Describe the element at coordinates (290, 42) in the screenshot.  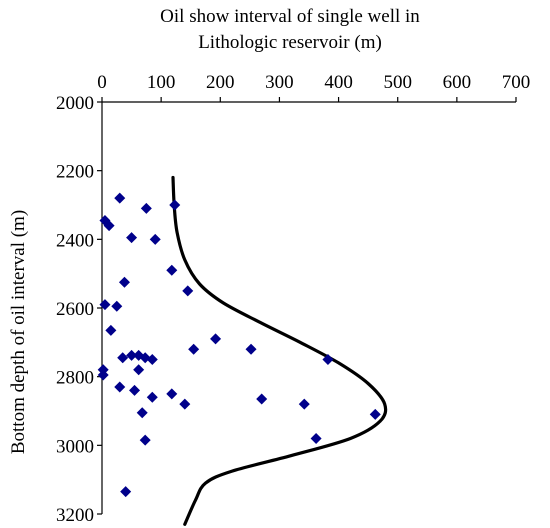
I see `chart-title-line-2: Lithologic reservoir (m)` at that location.